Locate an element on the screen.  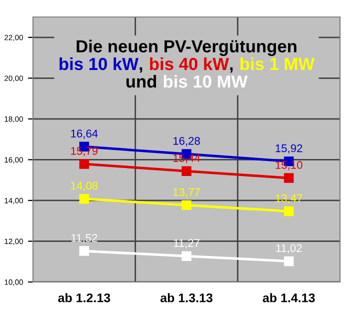
x-tick-label: ab 1.2.13 is located at coordinates (84, 297).